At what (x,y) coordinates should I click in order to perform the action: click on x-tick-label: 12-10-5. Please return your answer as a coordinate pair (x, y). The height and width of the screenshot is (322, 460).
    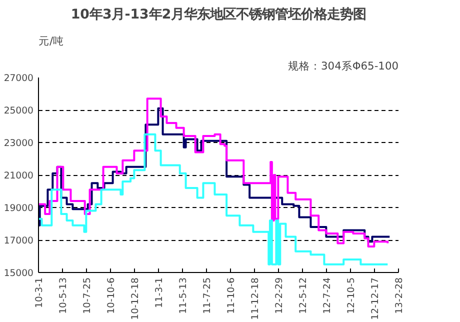
    Looking at the image, I should click on (351, 295).